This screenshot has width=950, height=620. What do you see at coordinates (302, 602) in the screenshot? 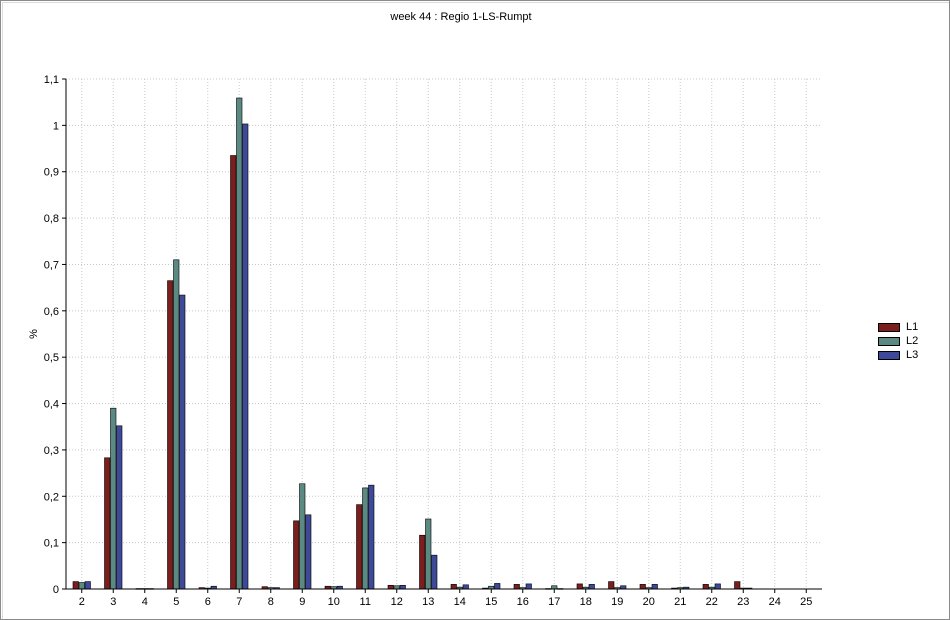
I see `x-tick-label: 9` at bounding box center [302, 602].